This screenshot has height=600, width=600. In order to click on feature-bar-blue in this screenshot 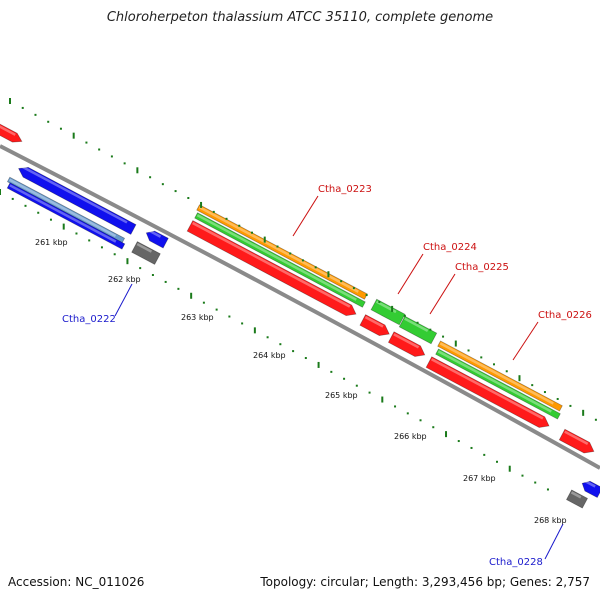, I will do `click(66, 216)`.